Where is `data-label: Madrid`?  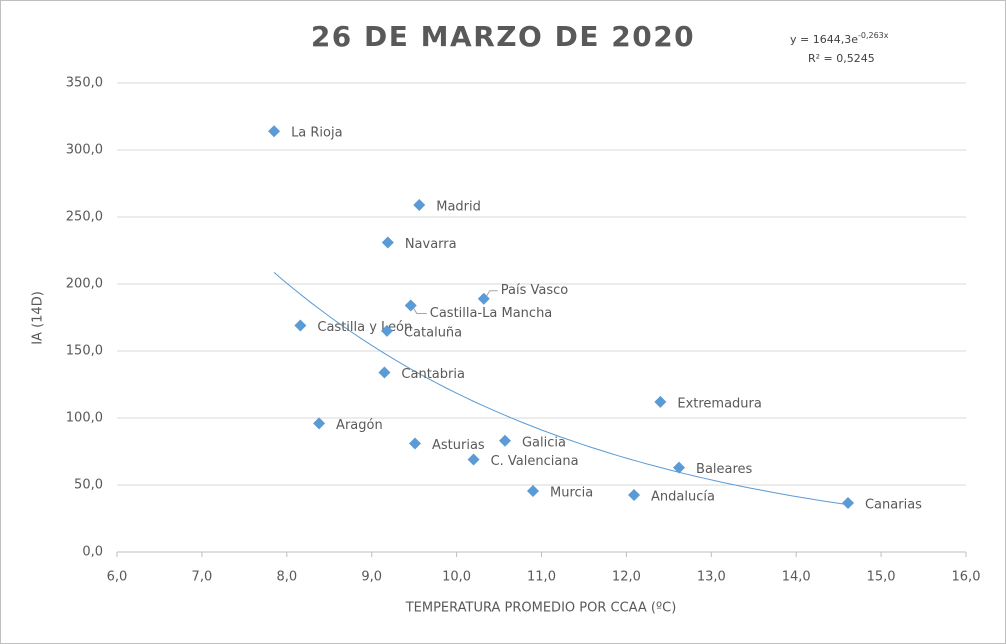 data-label: Madrid is located at coordinates (458, 206).